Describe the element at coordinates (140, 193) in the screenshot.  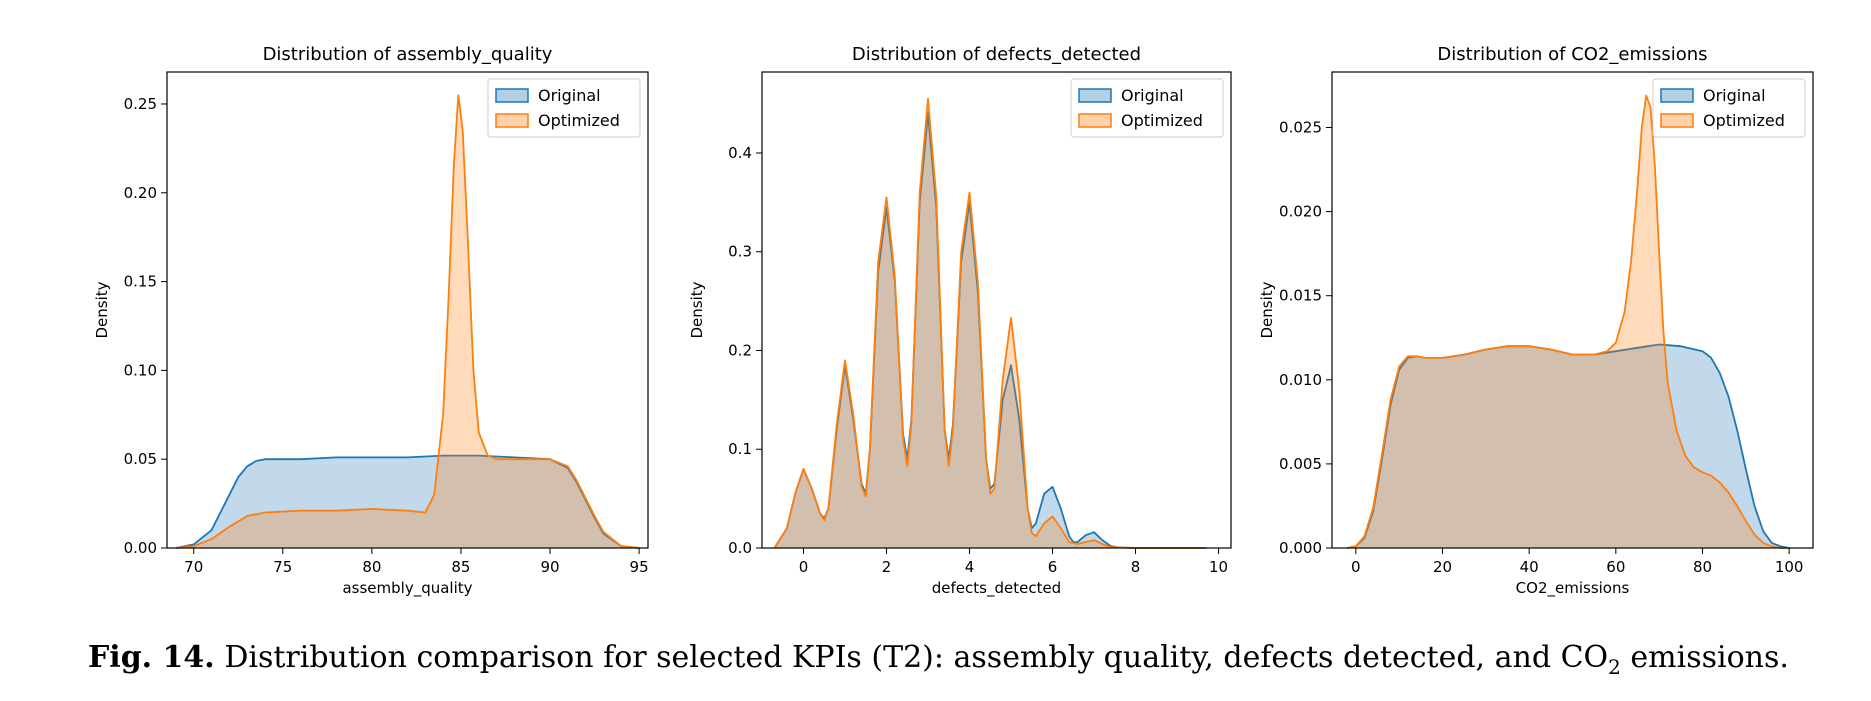
I see `y-tick-label: 0.20` at that location.